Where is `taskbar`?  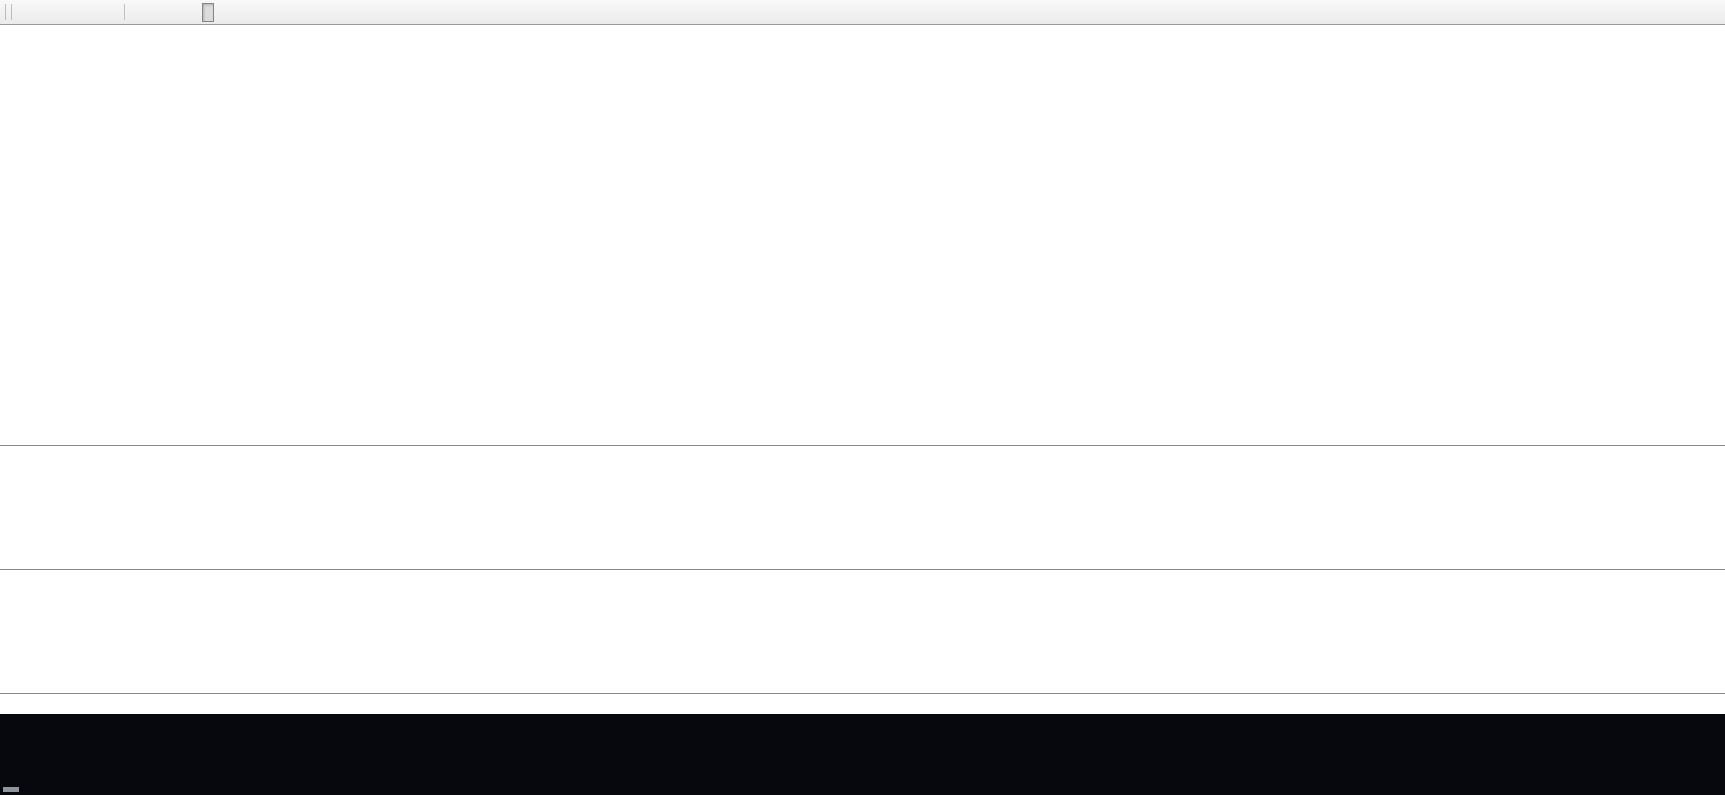
taskbar is located at coordinates (862, 754).